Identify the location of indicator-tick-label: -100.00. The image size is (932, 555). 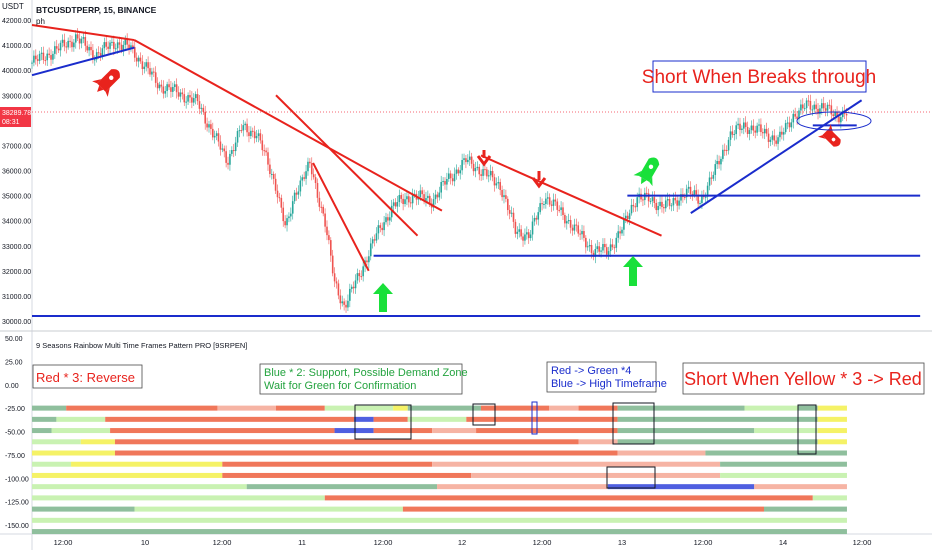
(17, 479).